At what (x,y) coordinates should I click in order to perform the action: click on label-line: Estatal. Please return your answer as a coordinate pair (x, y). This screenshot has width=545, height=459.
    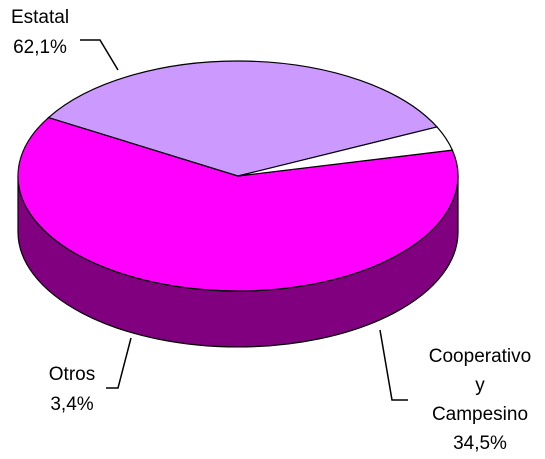
    Looking at the image, I should click on (40, 17).